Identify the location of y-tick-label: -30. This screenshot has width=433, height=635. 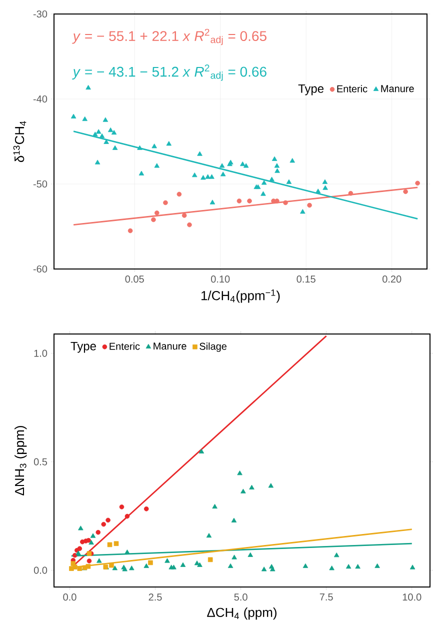
(40, 14).